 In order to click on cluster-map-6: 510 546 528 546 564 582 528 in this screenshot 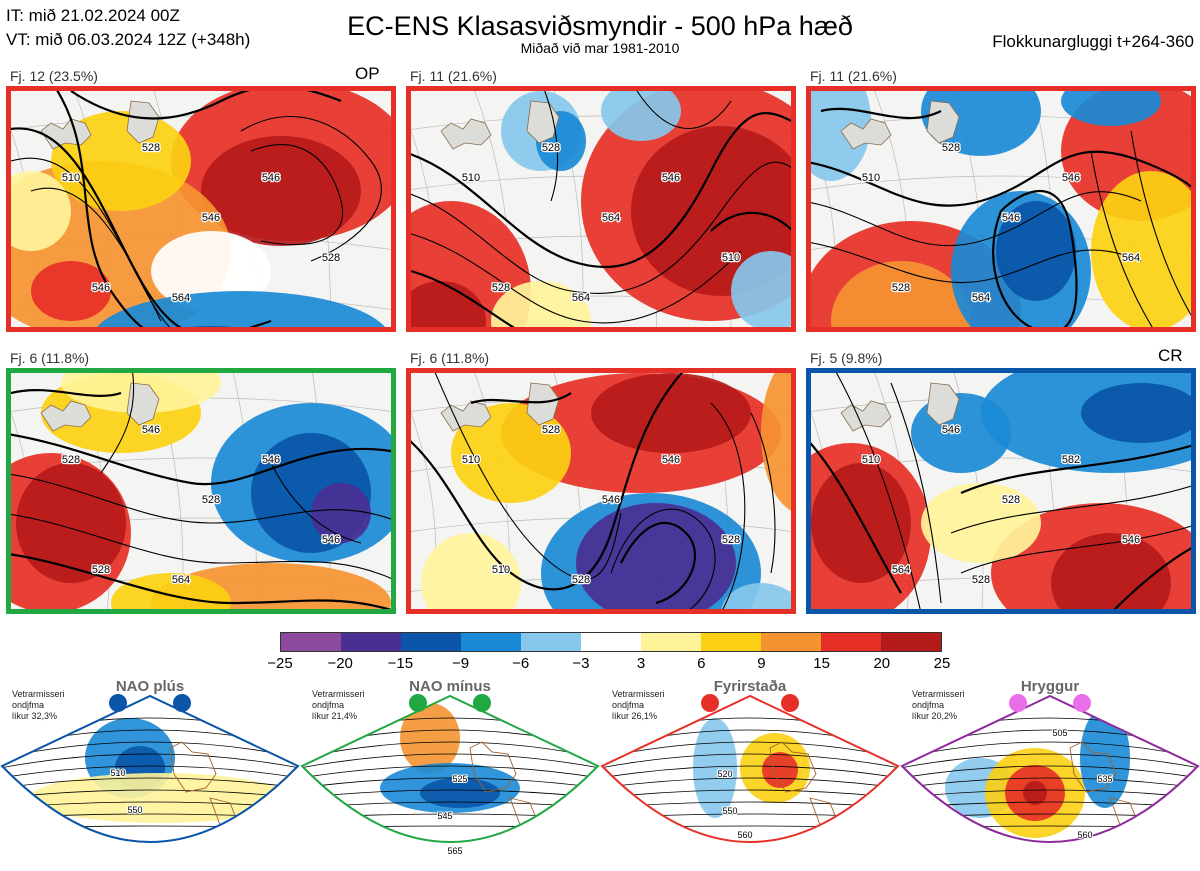, I will do `click(1001, 491)`.